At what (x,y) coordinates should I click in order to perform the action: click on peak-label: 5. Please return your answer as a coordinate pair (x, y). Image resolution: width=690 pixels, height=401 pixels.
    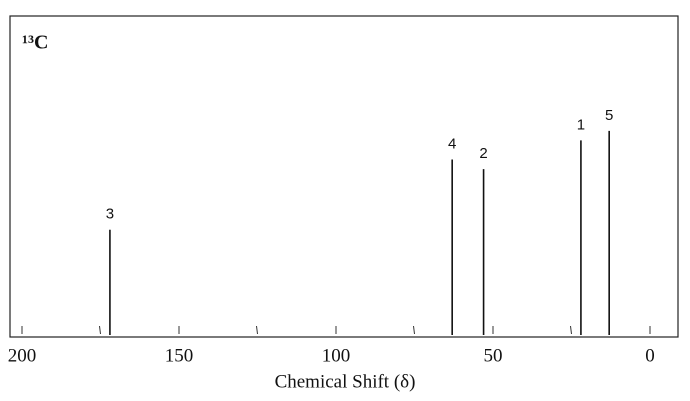
    Looking at the image, I should click on (609, 115).